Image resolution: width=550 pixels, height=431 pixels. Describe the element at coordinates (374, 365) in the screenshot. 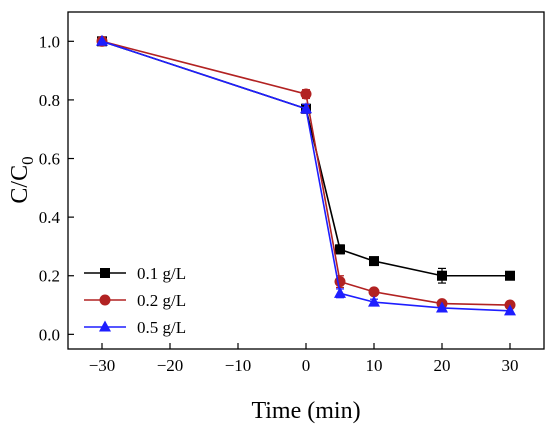

I see `x-tick-label: 10` at that location.